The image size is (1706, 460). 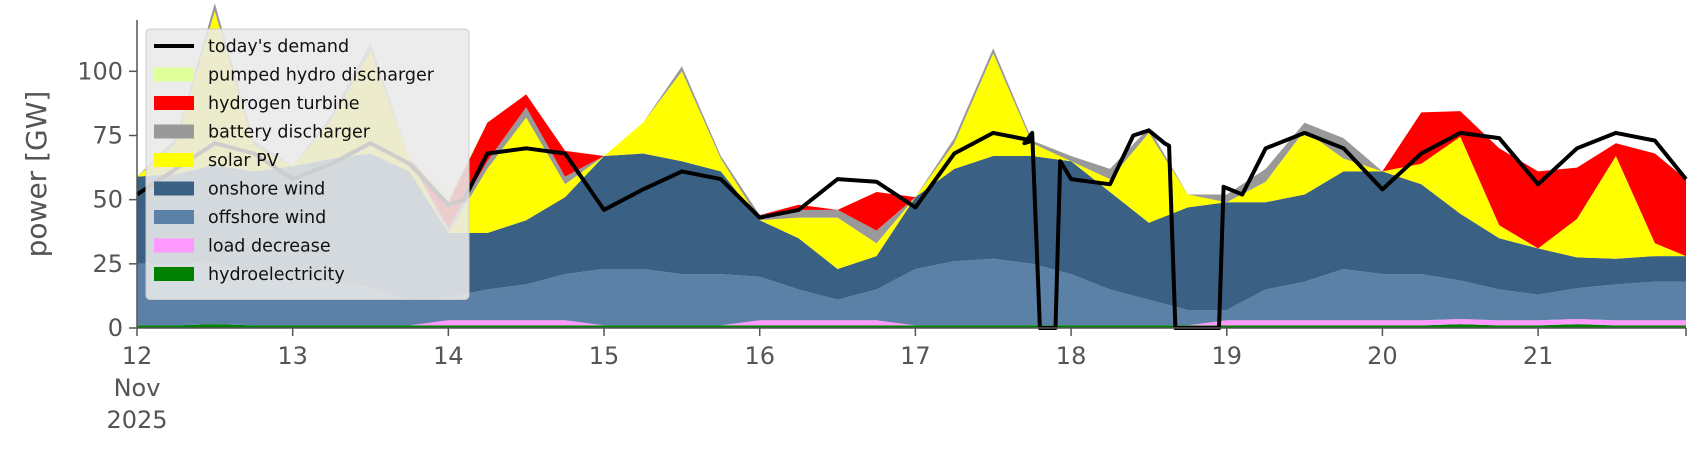 I want to click on y-axis-label: power [GW], so click(x=36, y=174).